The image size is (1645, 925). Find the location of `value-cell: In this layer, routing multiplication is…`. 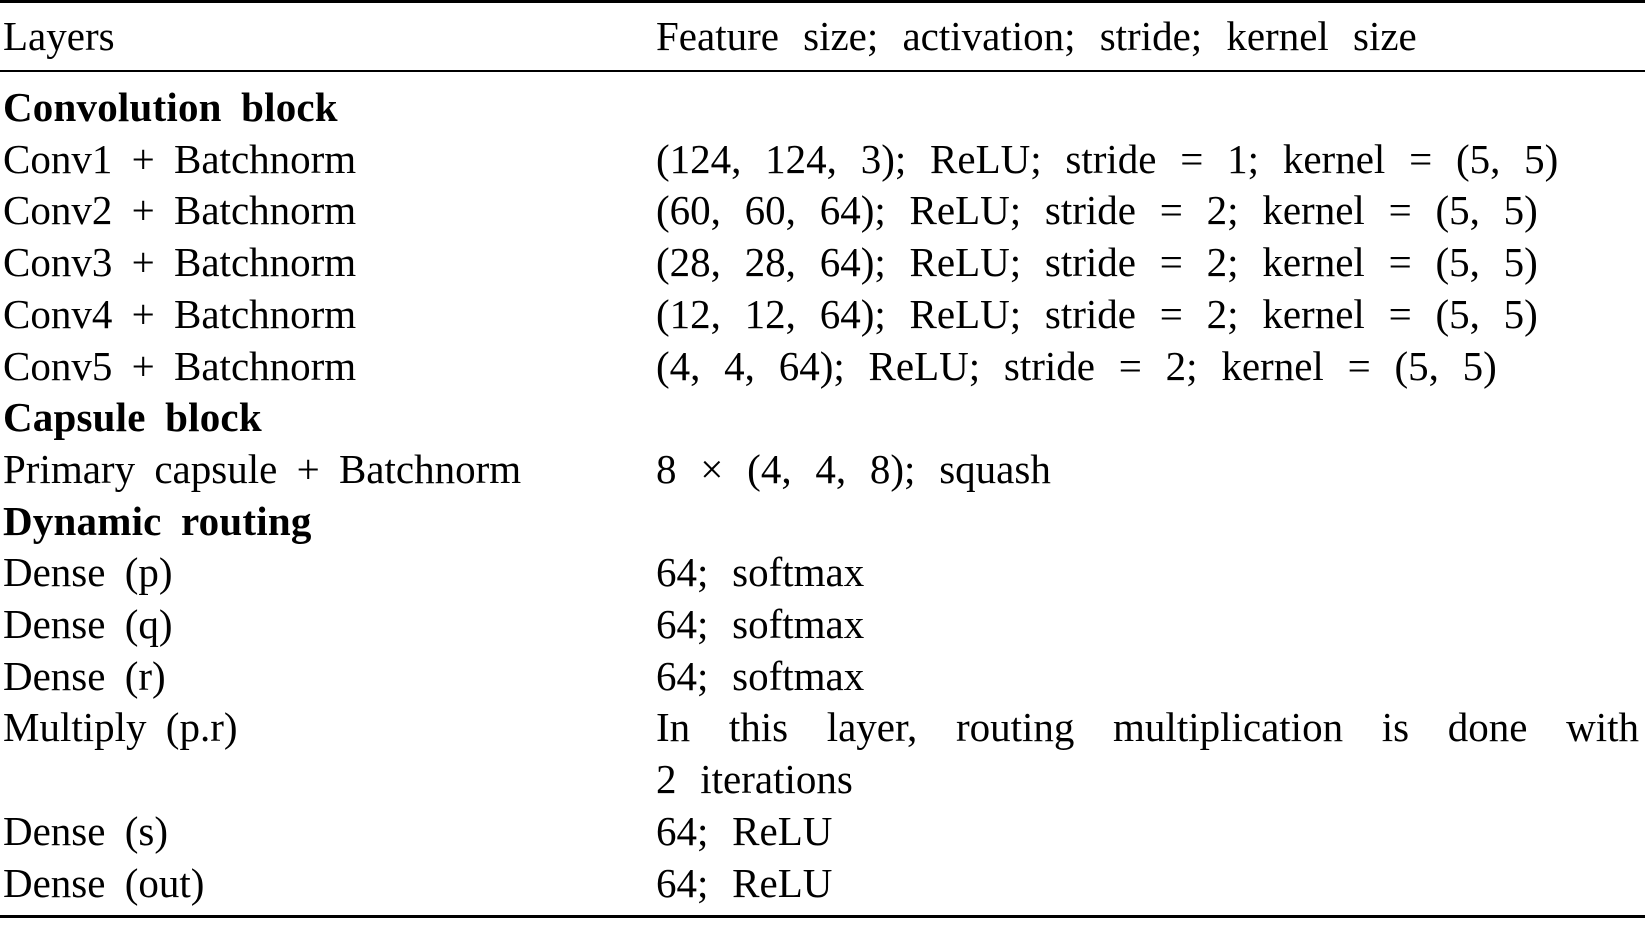

value-cell: In this layer, routing multiplication is… is located at coordinates (1150, 753).